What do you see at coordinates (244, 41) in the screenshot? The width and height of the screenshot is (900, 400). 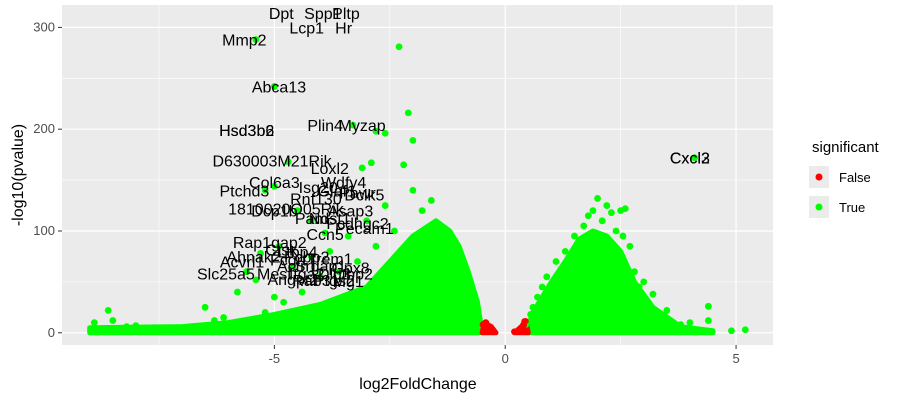 I see `gene-label: Mmp2` at bounding box center [244, 41].